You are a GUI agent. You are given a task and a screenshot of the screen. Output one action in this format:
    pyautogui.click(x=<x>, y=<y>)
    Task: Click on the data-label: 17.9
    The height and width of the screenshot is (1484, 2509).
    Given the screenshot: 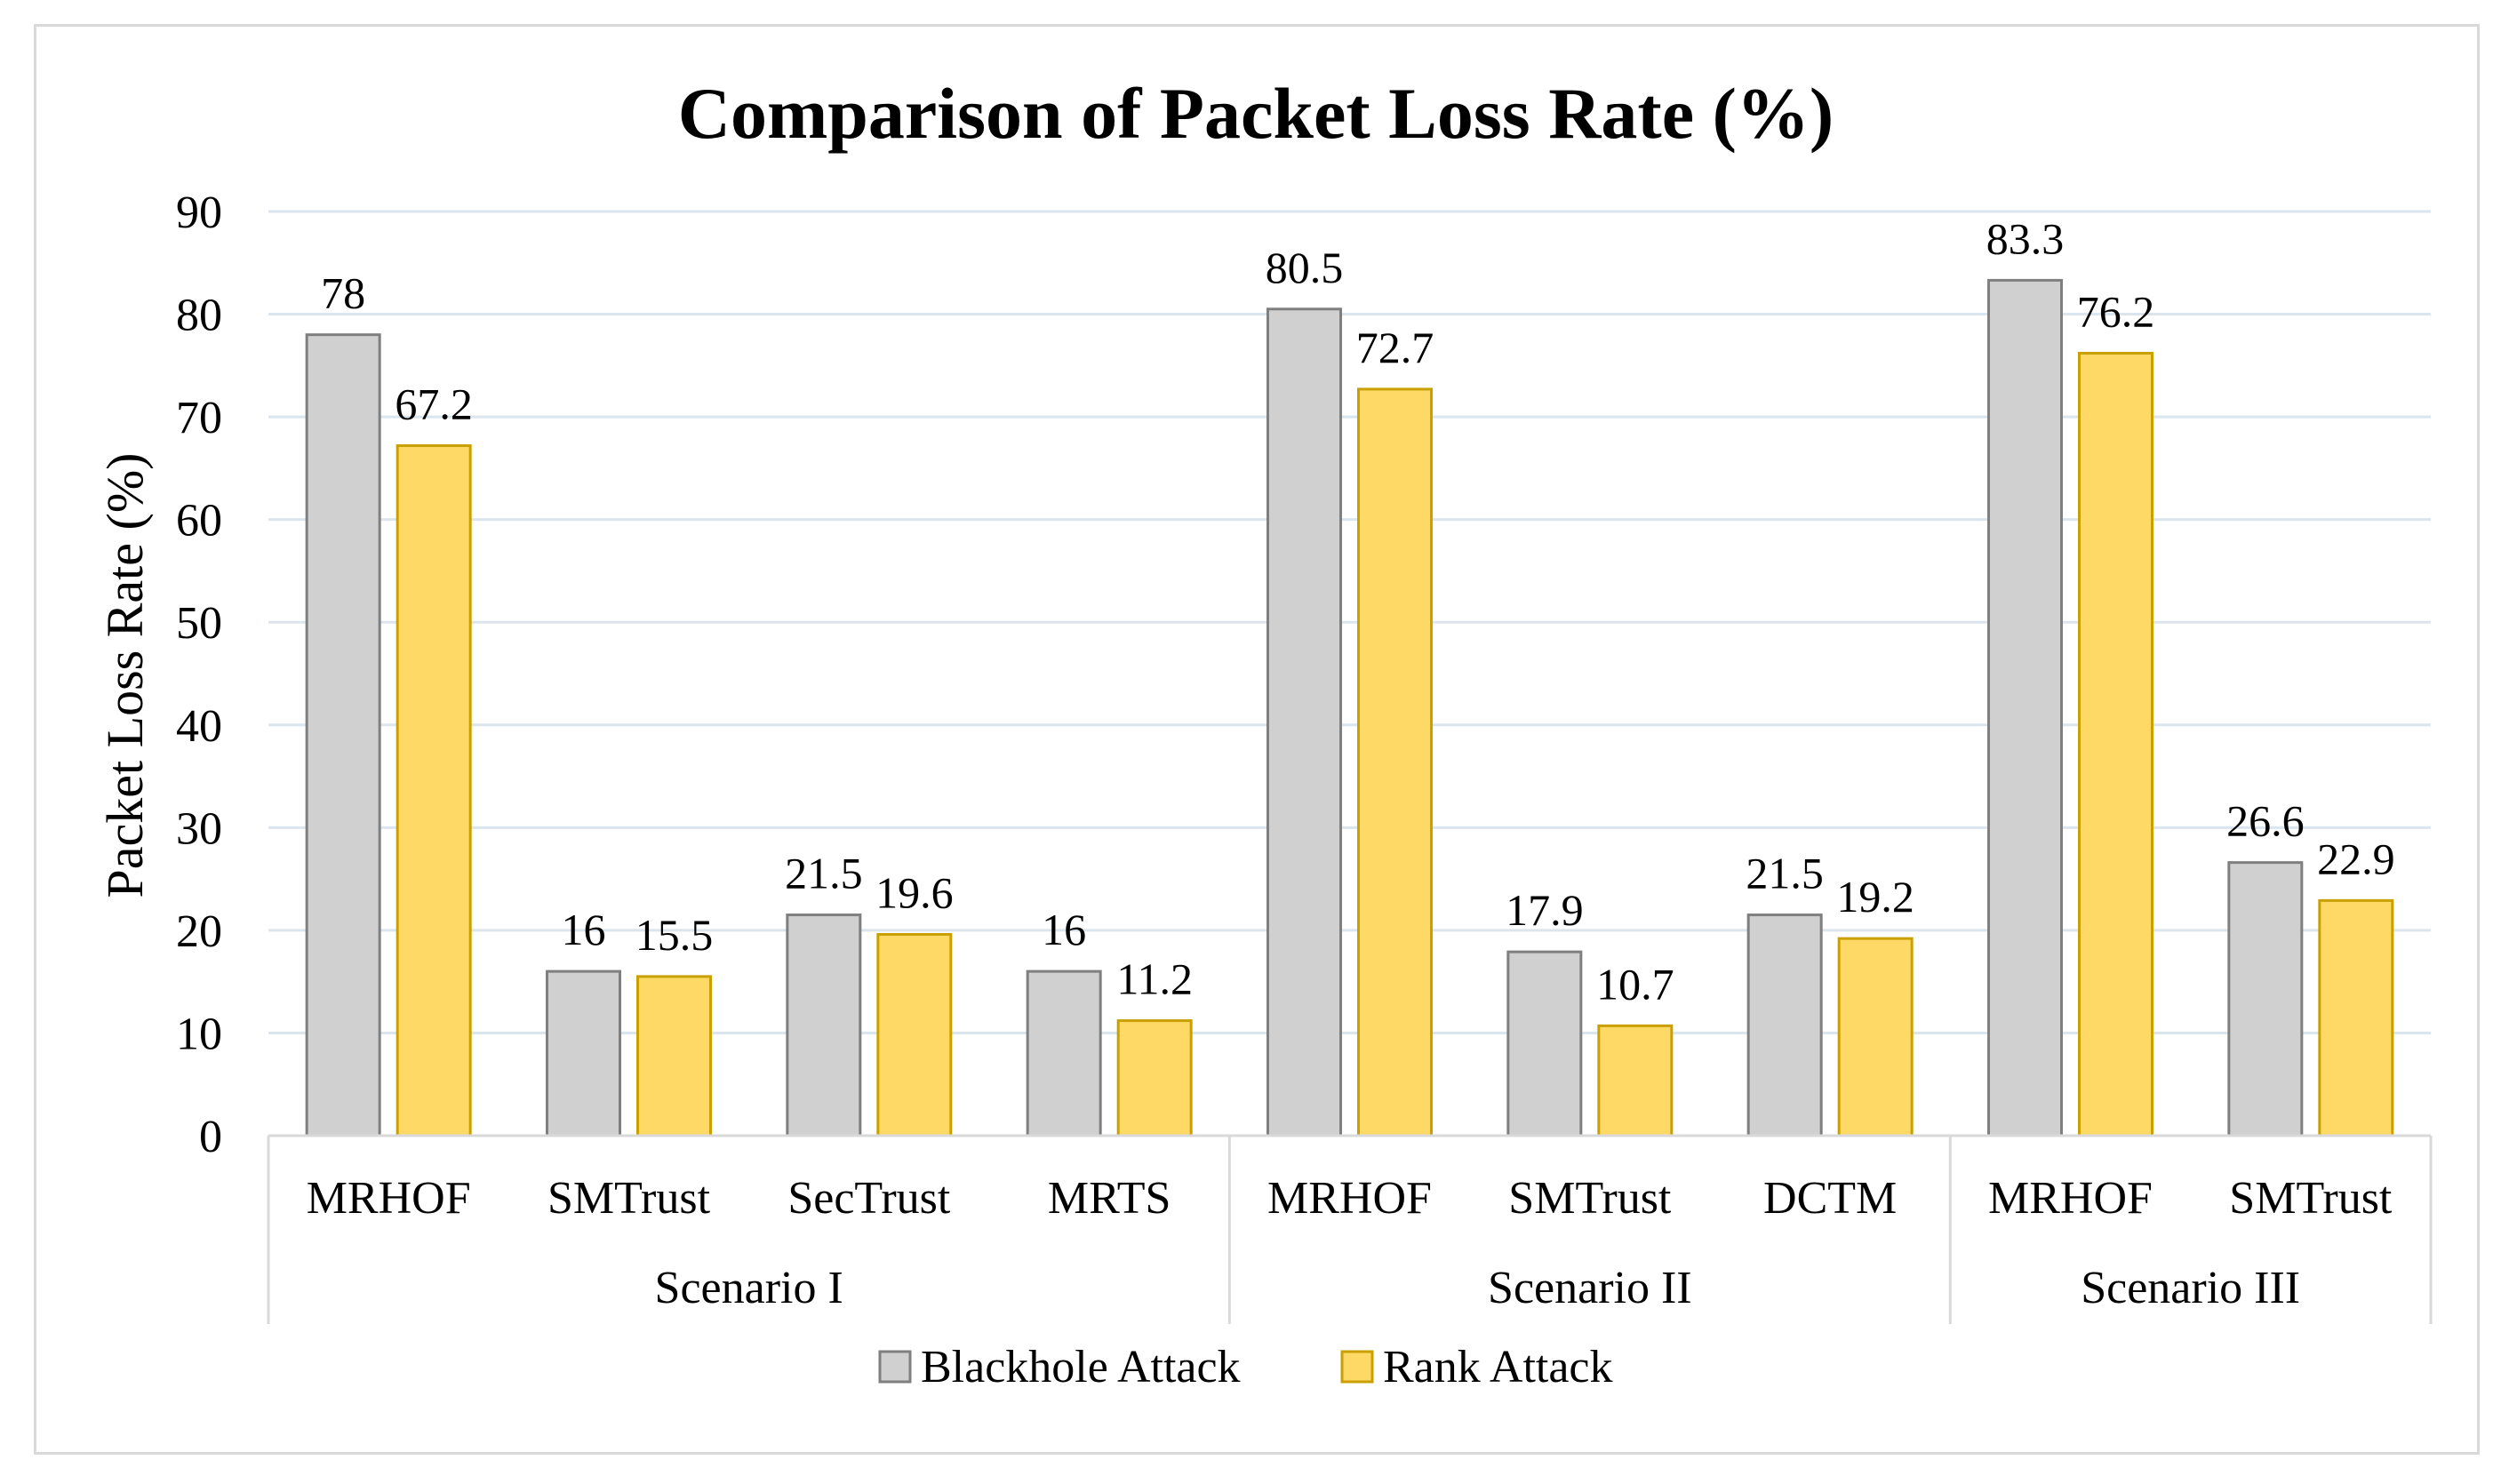 What is the action you would take?
    pyautogui.click(x=1545, y=910)
    